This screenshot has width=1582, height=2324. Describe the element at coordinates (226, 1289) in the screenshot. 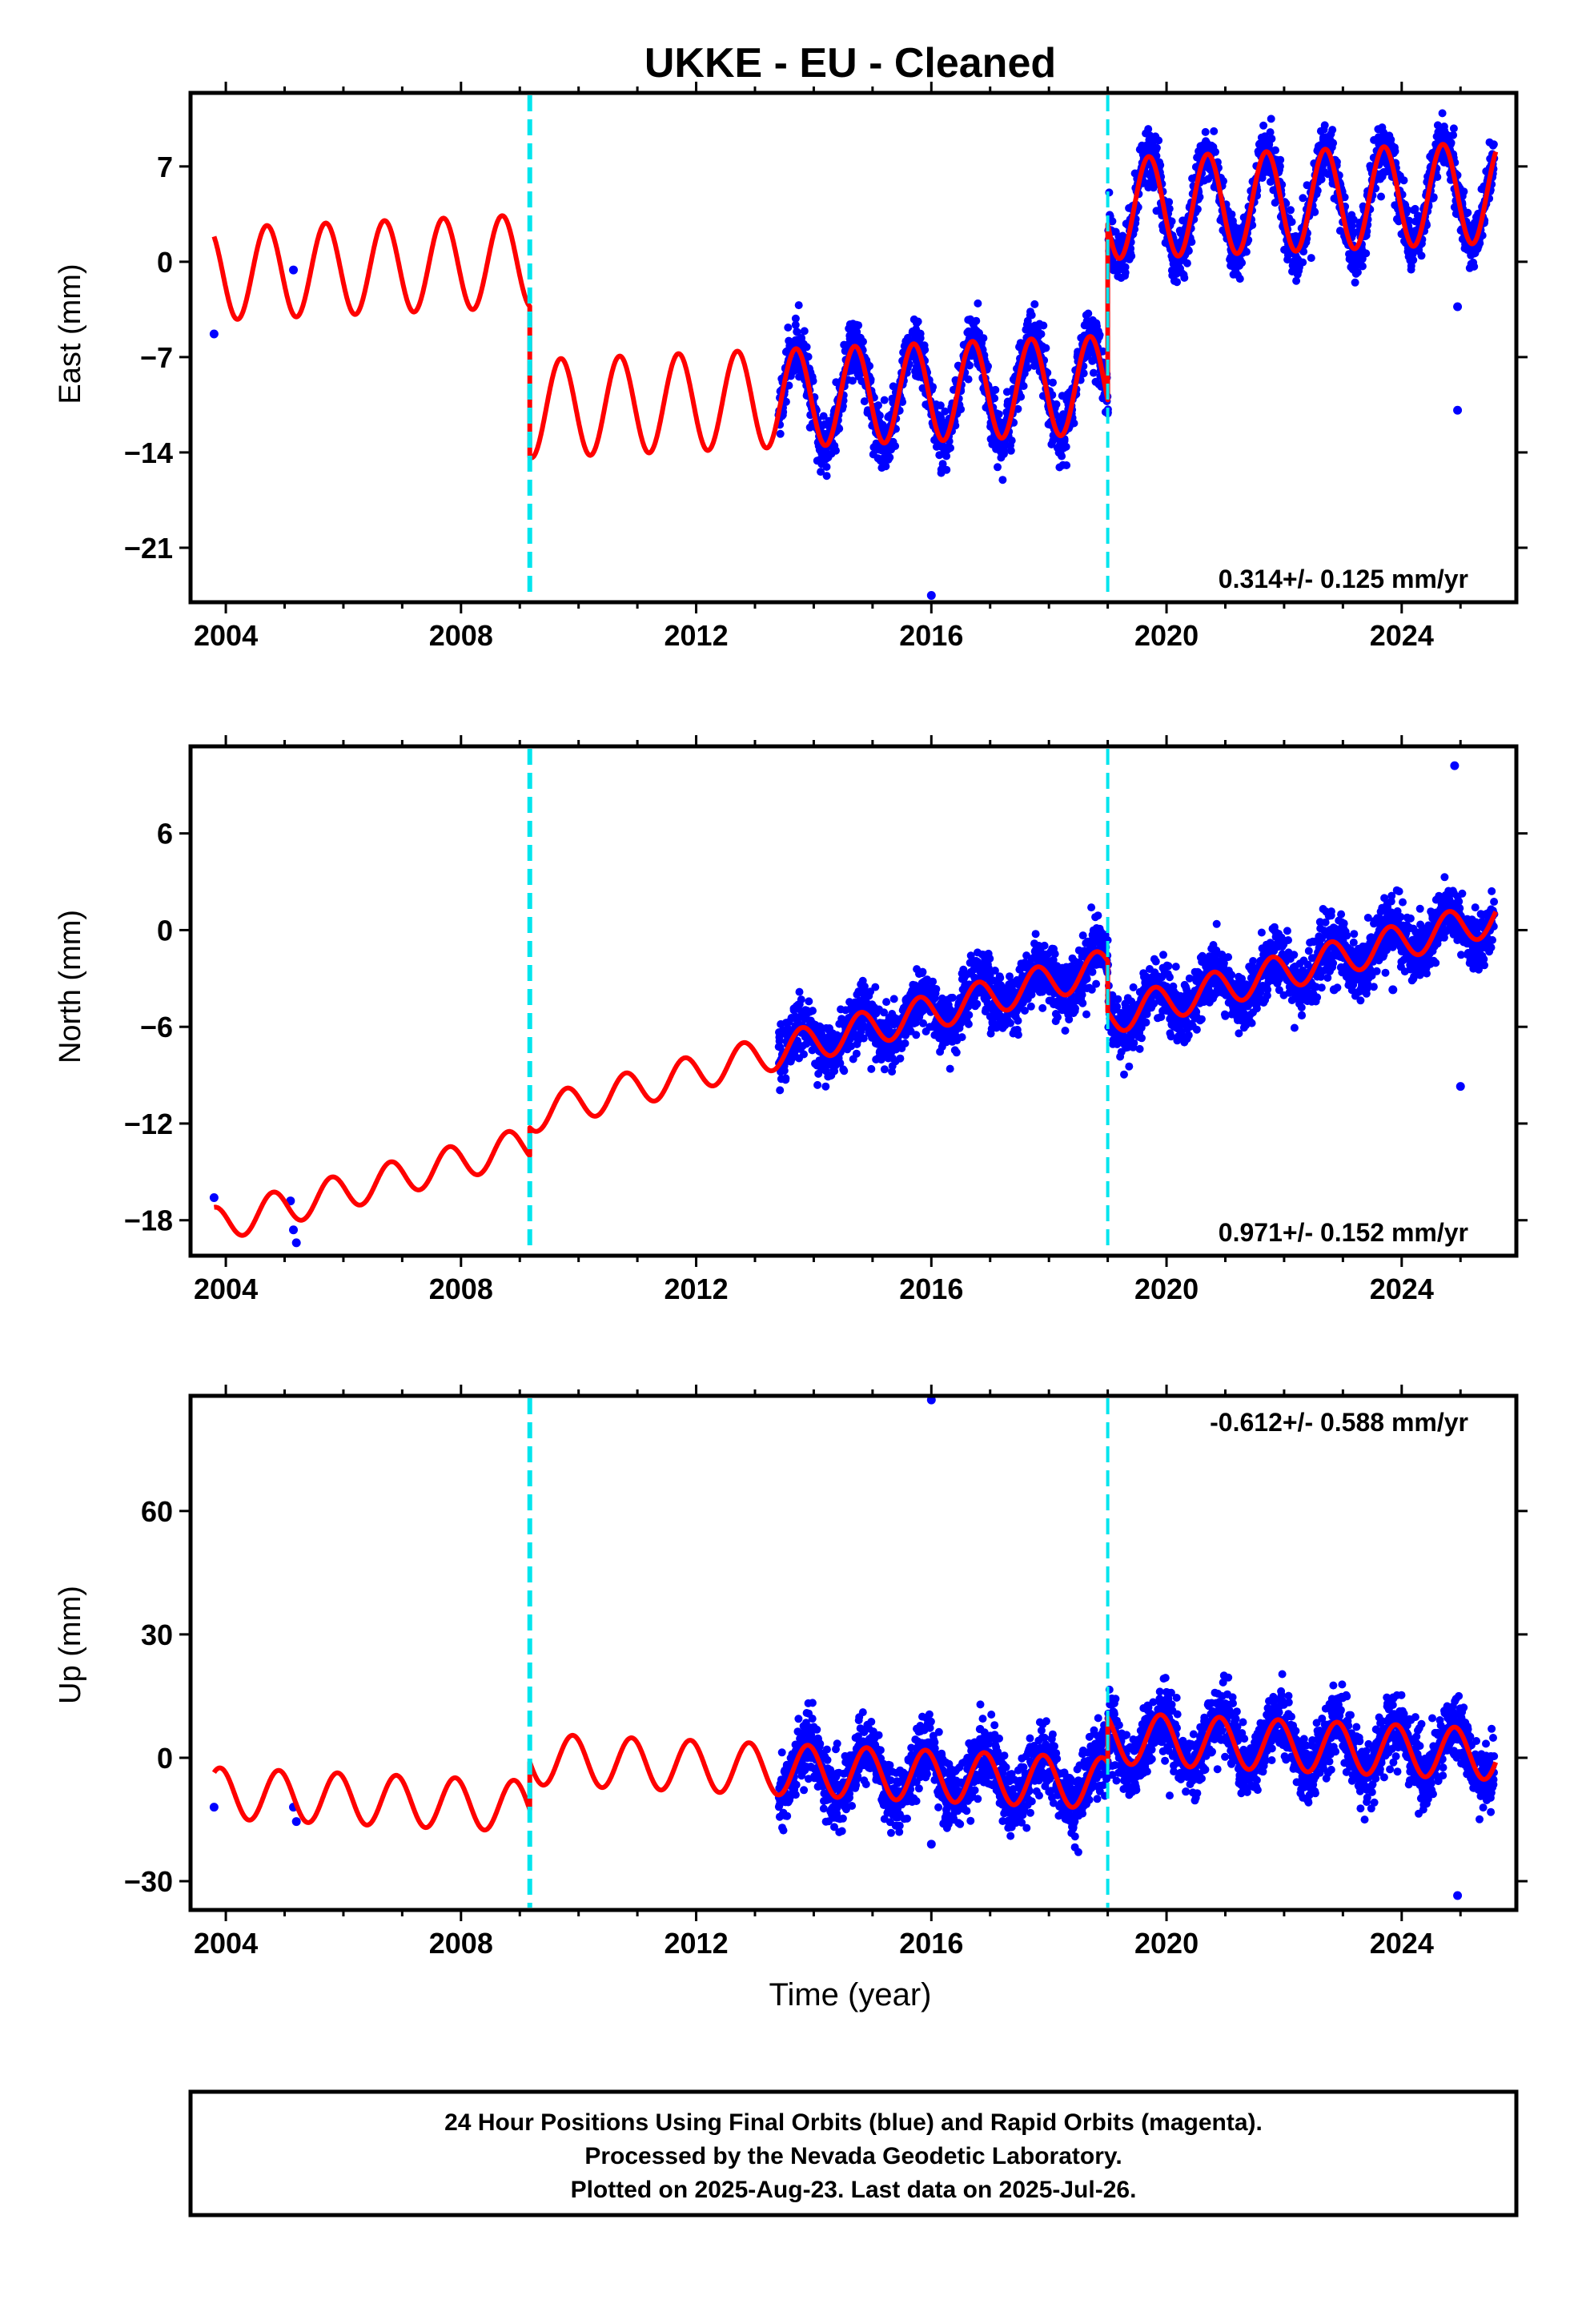

I see `north-x-tick-label: 2004` at that location.